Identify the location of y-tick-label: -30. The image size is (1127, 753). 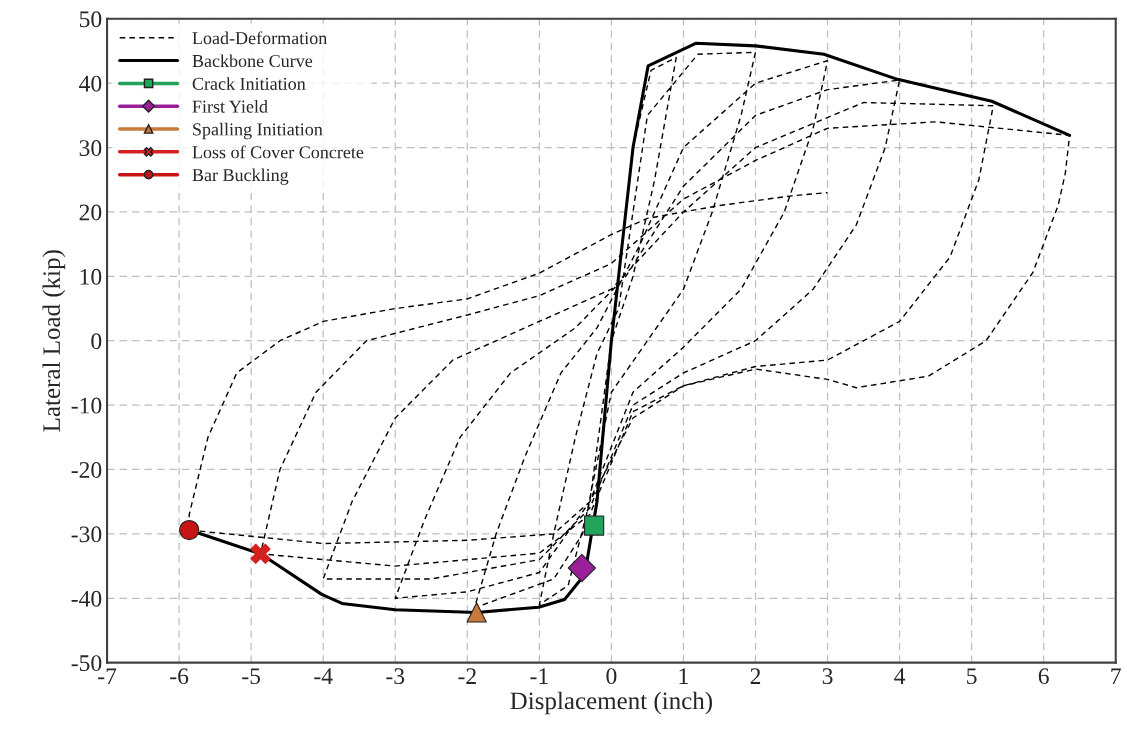
(86, 534).